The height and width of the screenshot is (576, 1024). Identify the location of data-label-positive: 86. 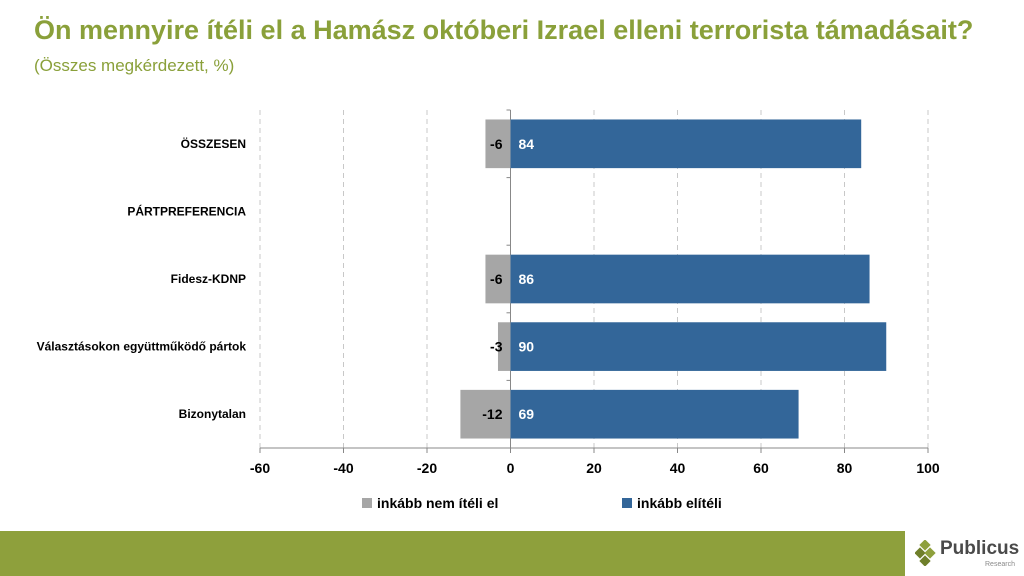
(527, 279).